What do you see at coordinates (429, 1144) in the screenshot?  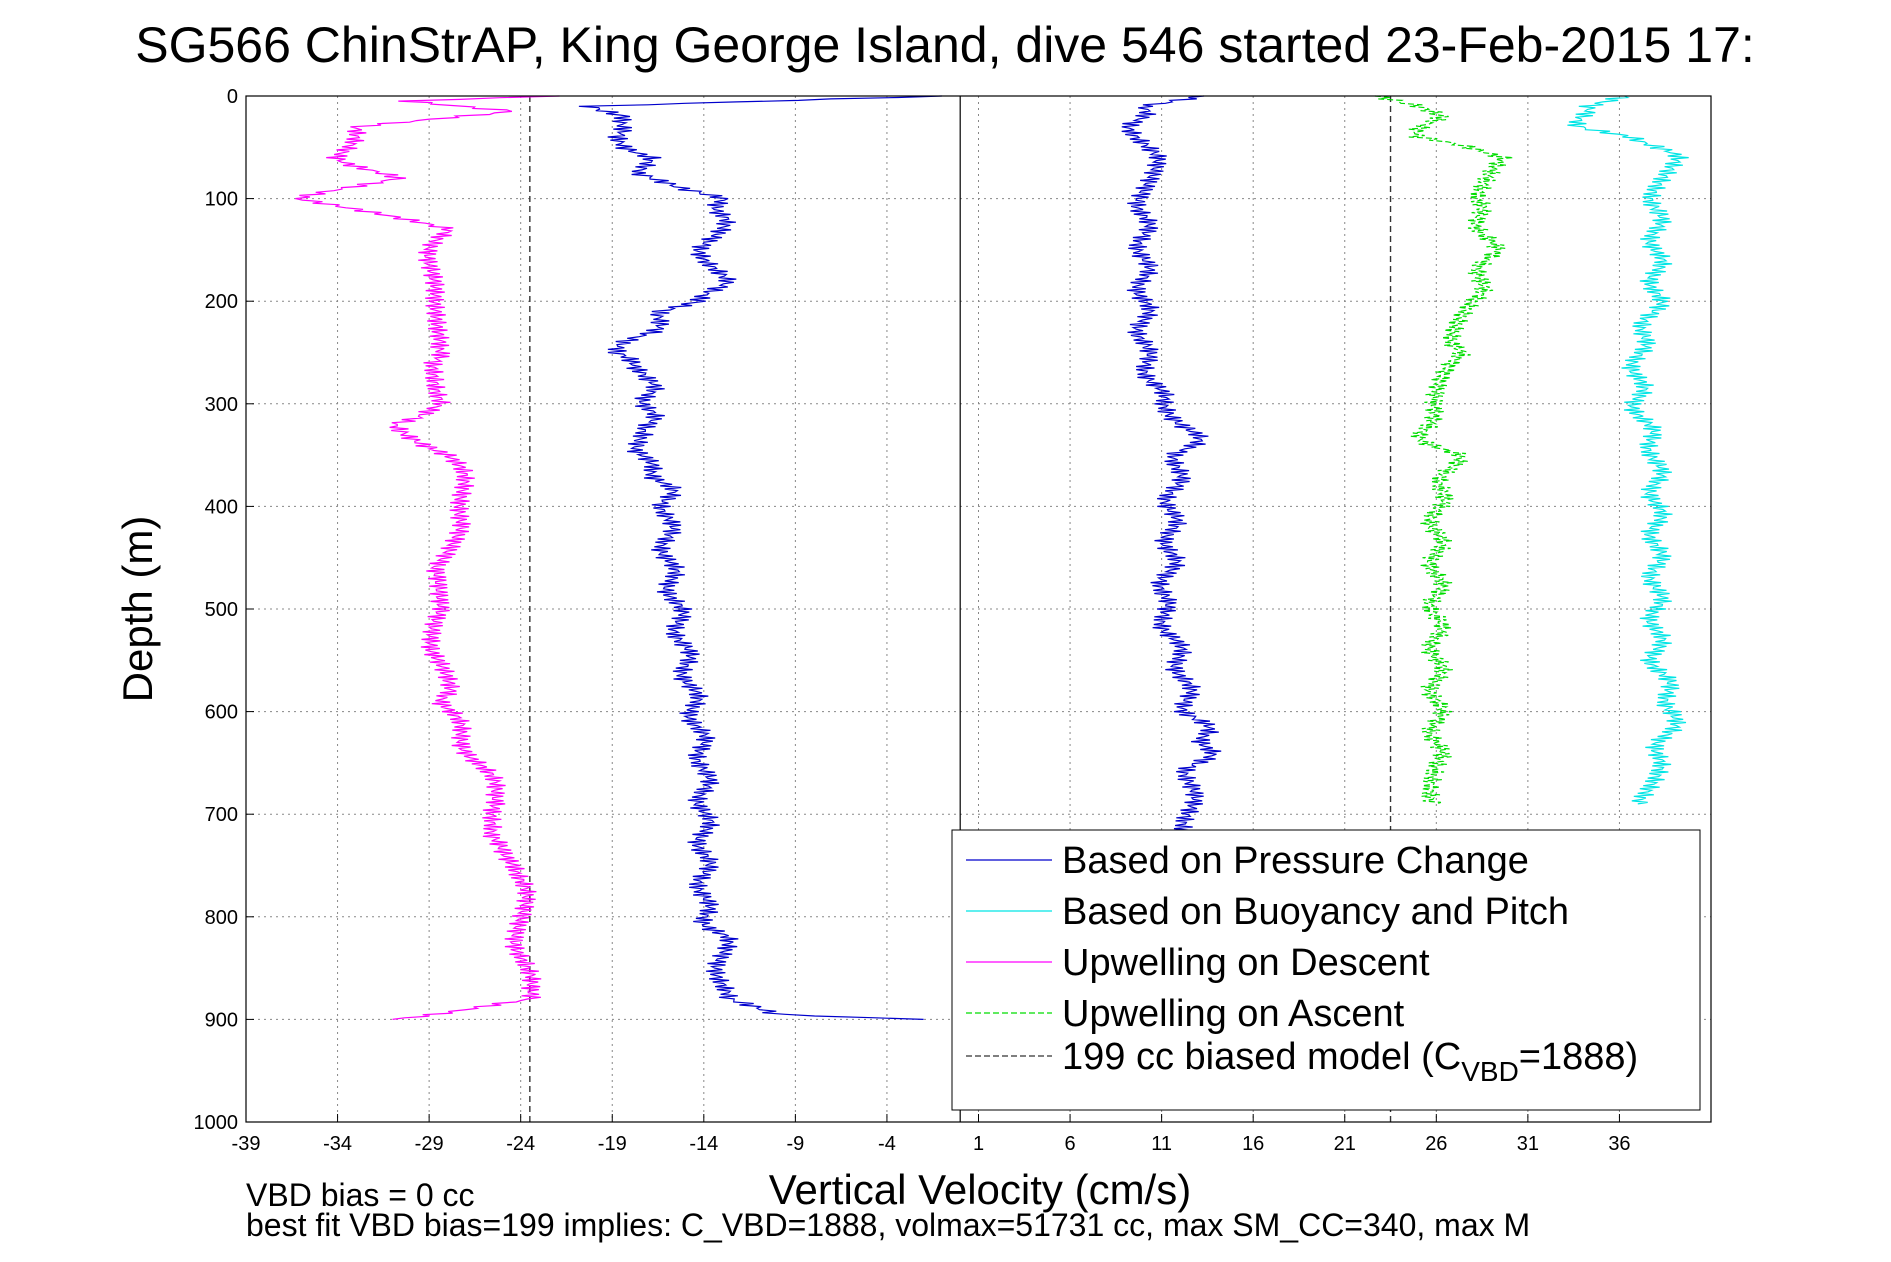 I see `x-tick-label: -29` at bounding box center [429, 1144].